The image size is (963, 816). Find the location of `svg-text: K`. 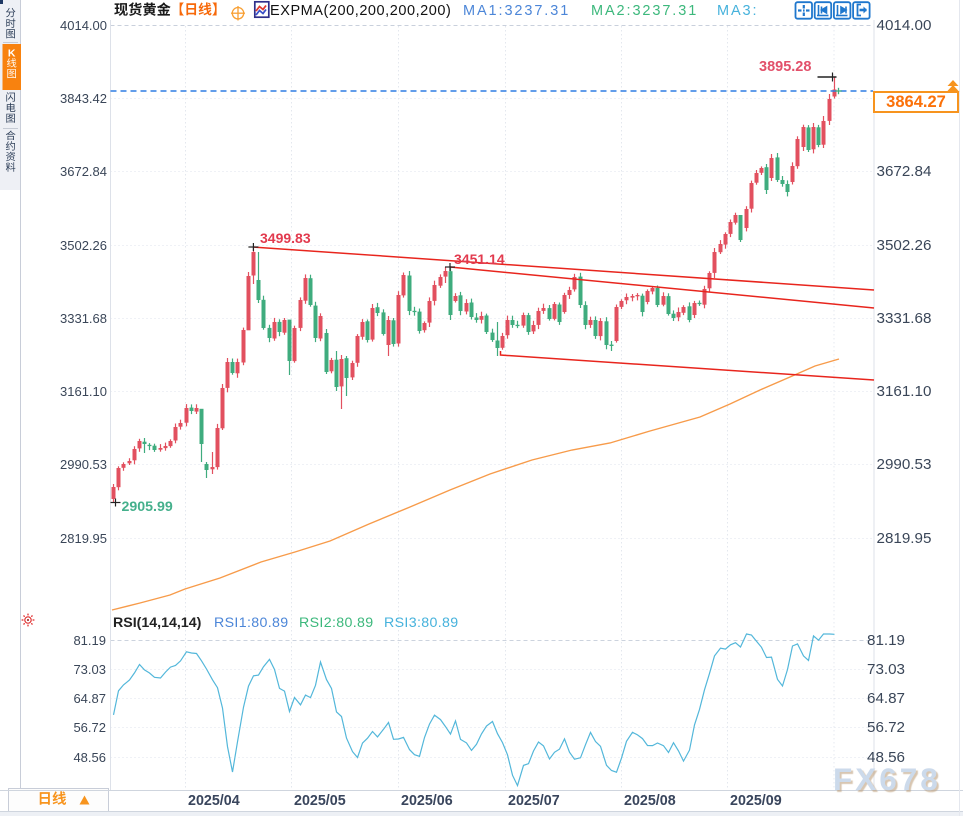

svg-text: K is located at coordinates (12, 54).